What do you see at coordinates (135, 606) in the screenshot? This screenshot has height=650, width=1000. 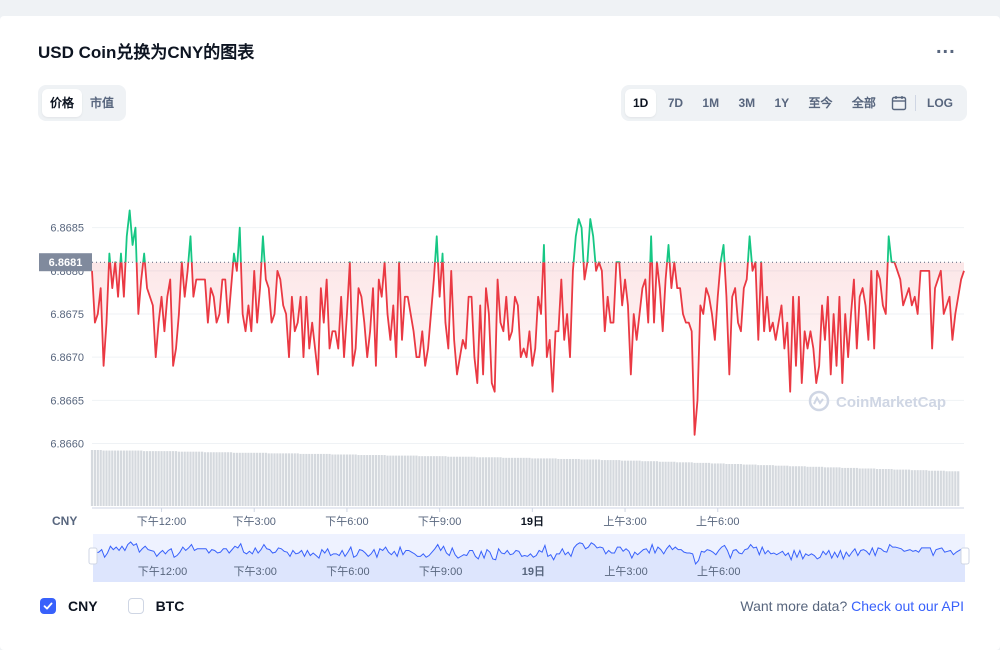 I see `btc-checkbox` at bounding box center [135, 606].